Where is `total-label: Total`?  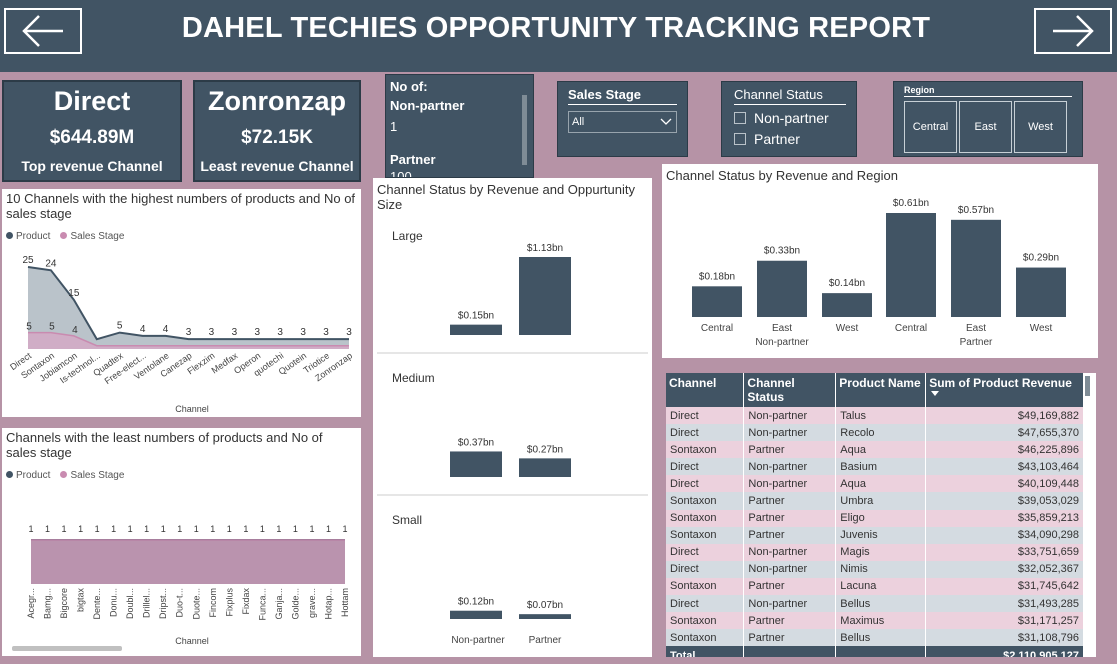
total-label: Total is located at coordinates (705, 651).